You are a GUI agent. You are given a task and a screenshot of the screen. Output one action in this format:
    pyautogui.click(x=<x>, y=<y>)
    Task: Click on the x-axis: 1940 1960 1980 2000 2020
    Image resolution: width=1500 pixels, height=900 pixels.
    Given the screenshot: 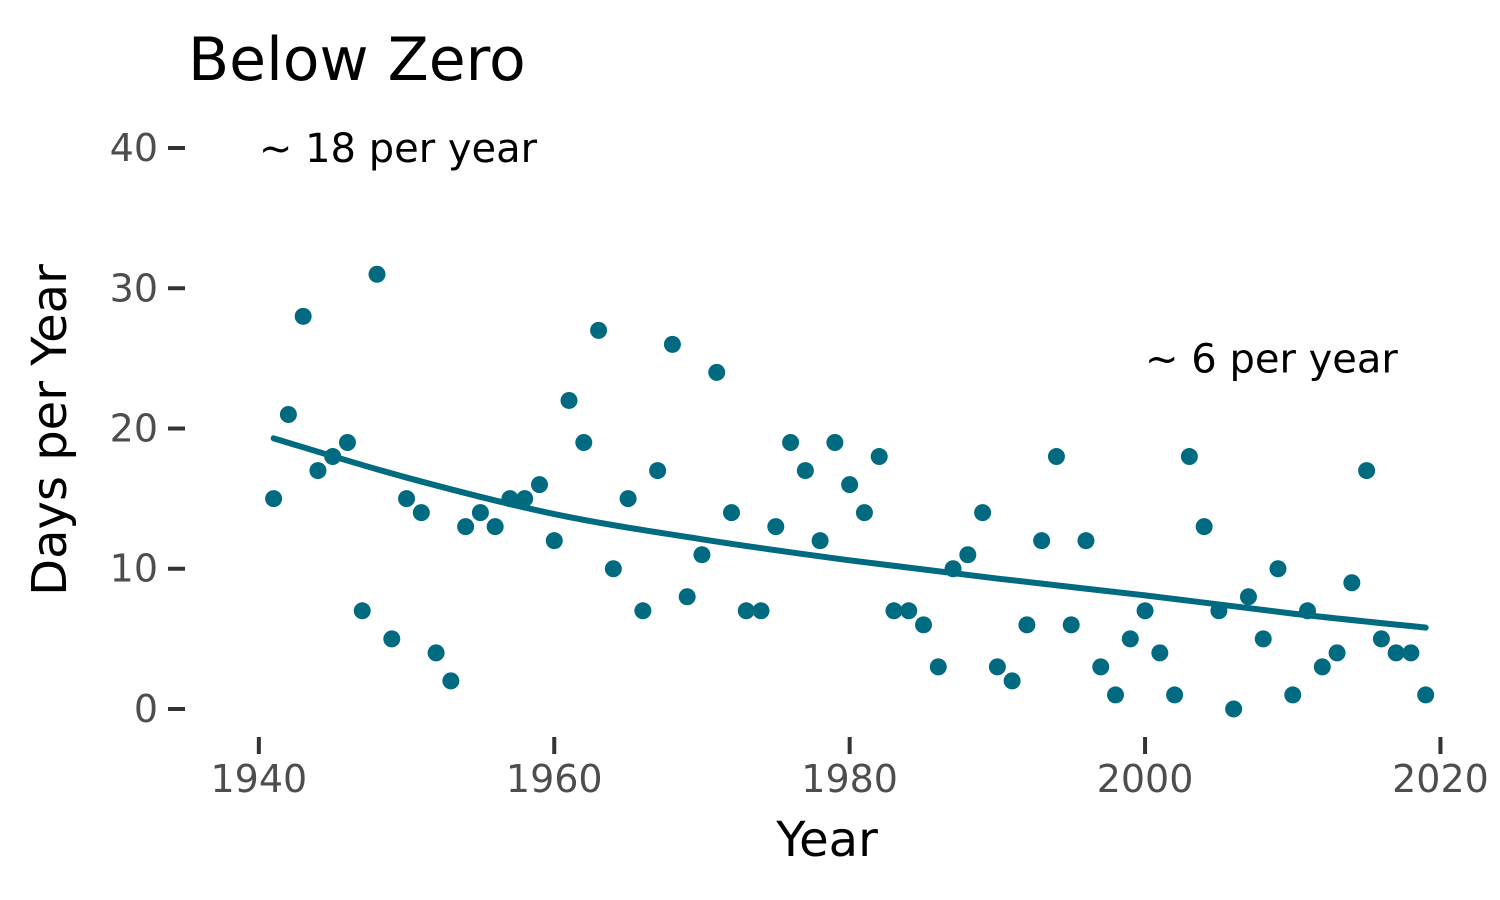 What is the action you would take?
    pyautogui.click(x=849, y=769)
    